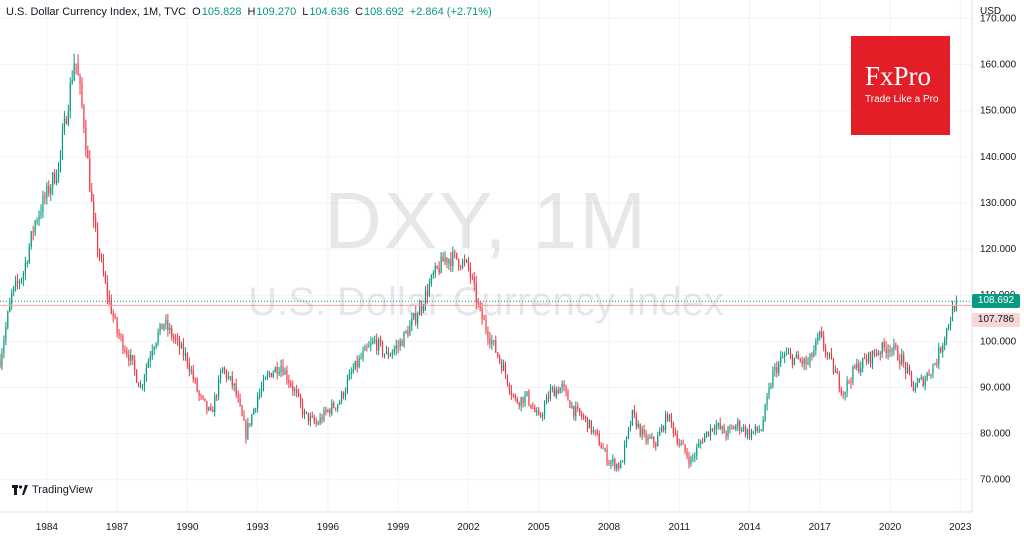 This screenshot has height=540, width=1024. Describe the element at coordinates (216, 12) in the screenshot. I see `ohlc-open: O 105.828` at that location.